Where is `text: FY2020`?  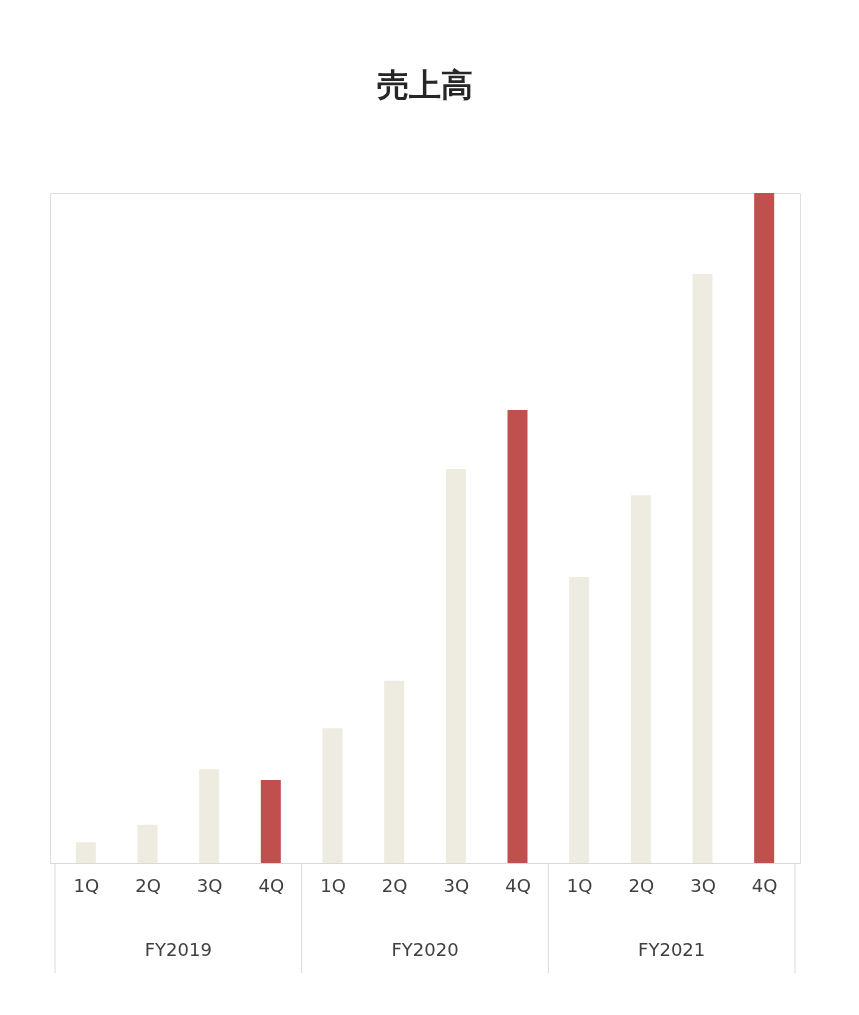
text: FY2020 is located at coordinates (425, 949).